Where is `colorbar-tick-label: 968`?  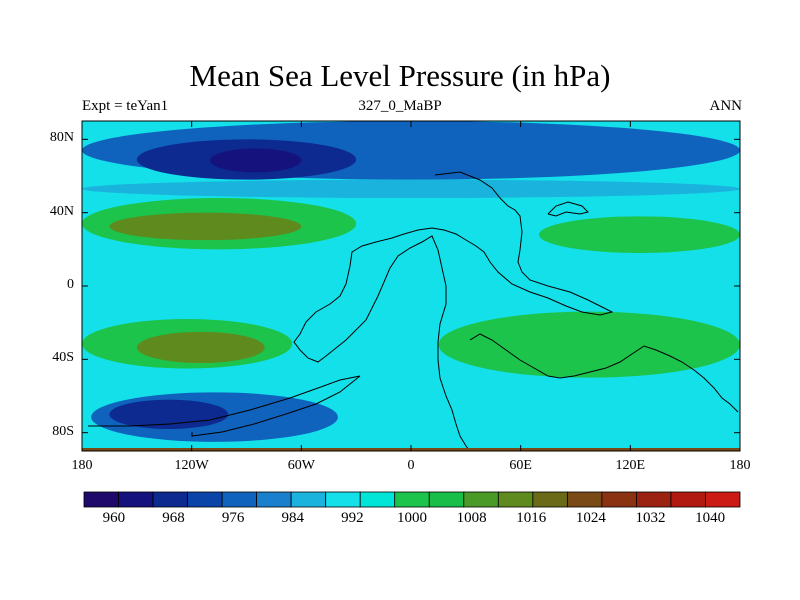 colorbar-tick-label: 968 is located at coordinates (173, 518).